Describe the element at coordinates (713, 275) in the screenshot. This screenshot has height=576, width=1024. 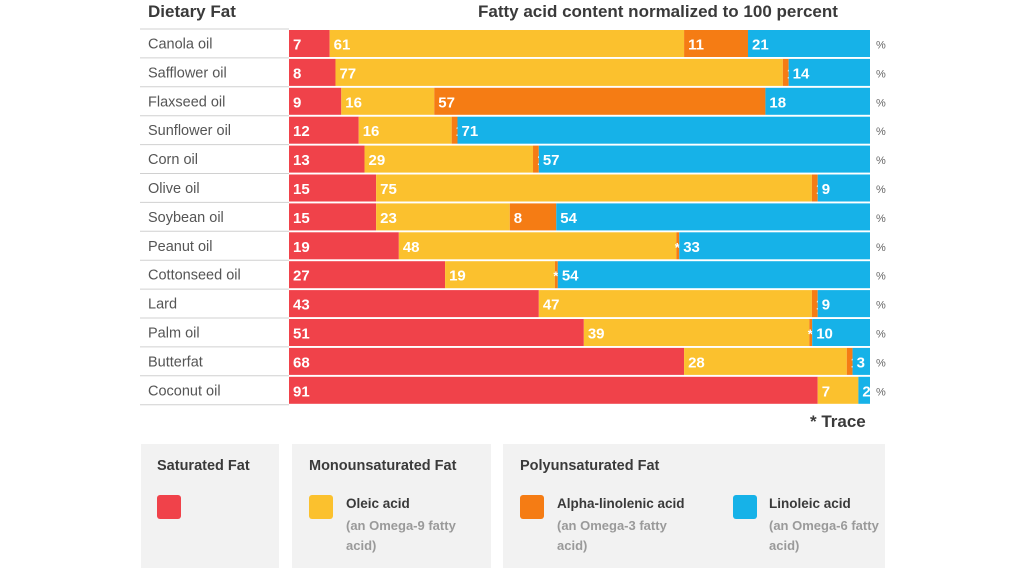
I see `bar-cottonseed-oil-linoleic-acid` at that location.